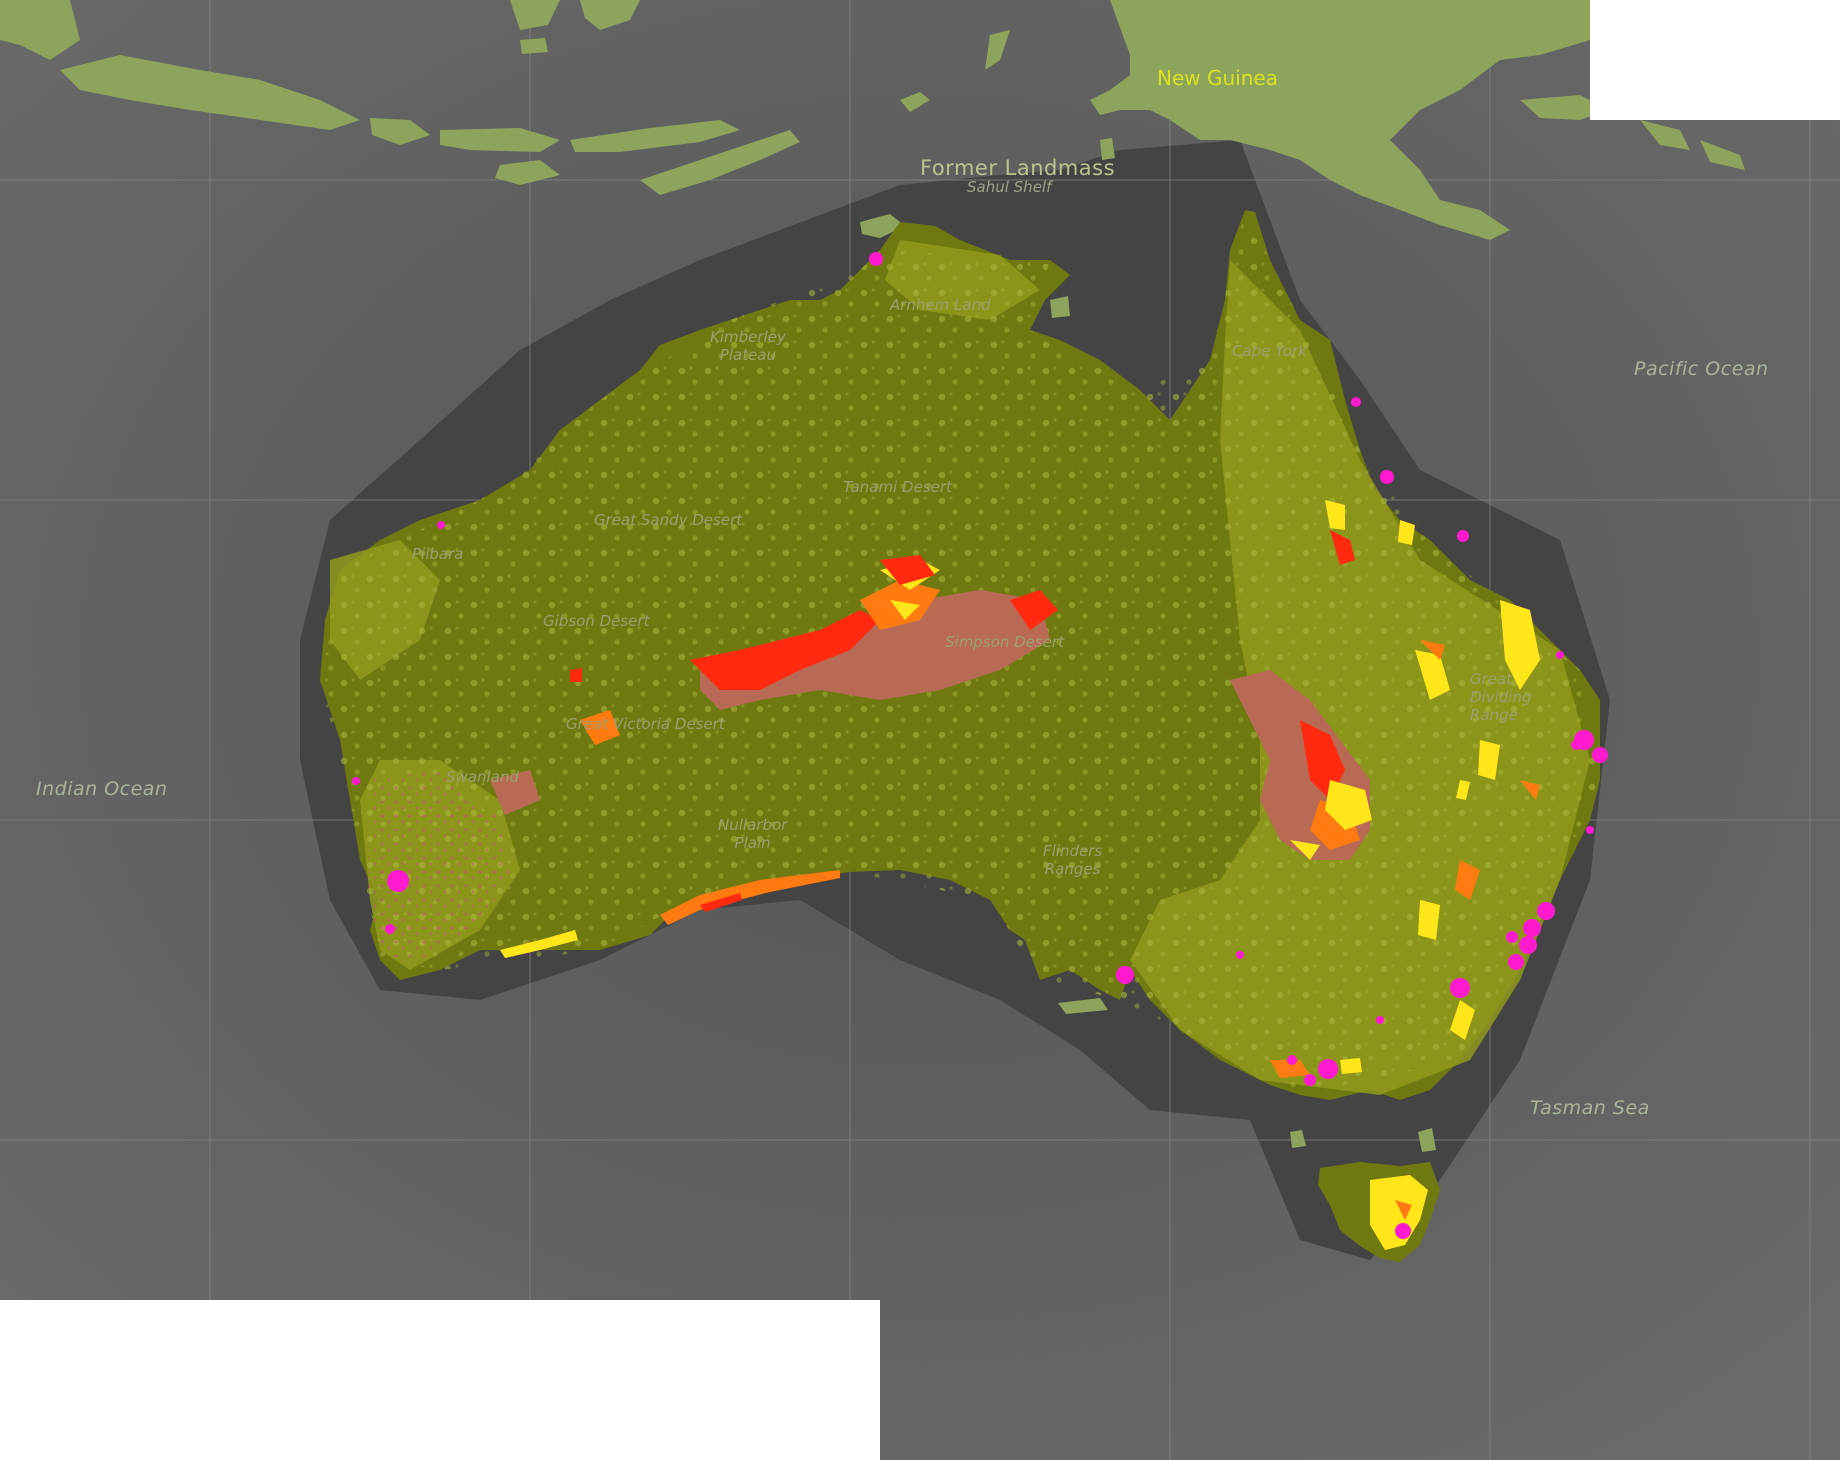 This screenshot has width=1840, height=1460. What do you see at coordinates (1528, 945) in the screenshot?
I see `settlement-sydney-b` at bounding box center [1528, 945].